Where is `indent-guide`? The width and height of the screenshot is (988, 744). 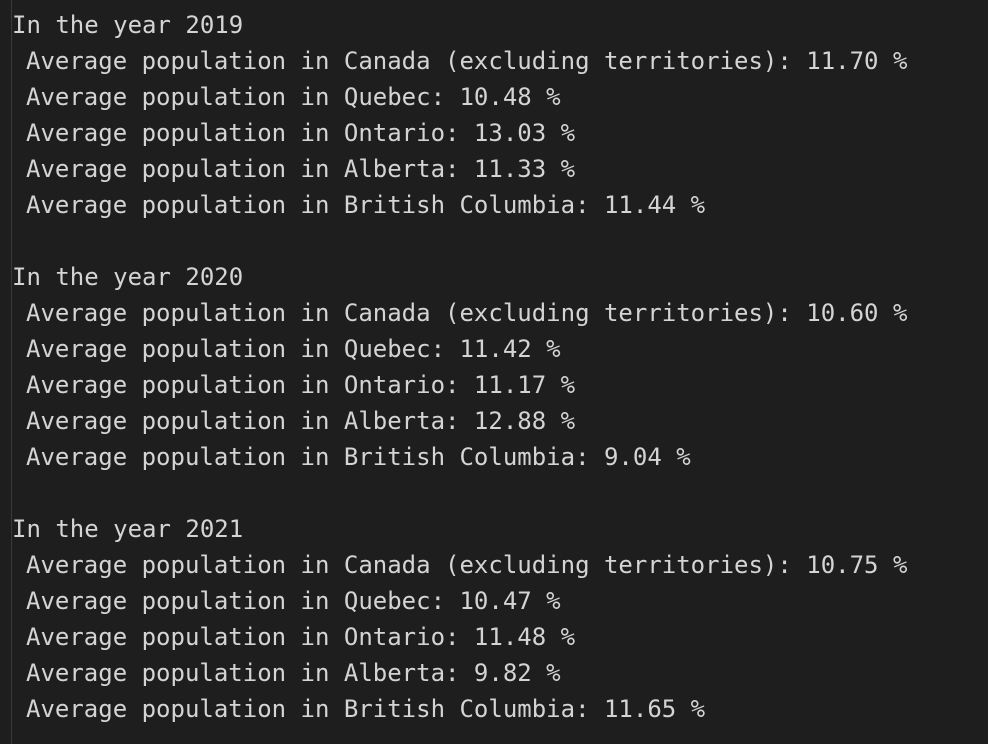 indent-guide is located at coordinates (11, 372).